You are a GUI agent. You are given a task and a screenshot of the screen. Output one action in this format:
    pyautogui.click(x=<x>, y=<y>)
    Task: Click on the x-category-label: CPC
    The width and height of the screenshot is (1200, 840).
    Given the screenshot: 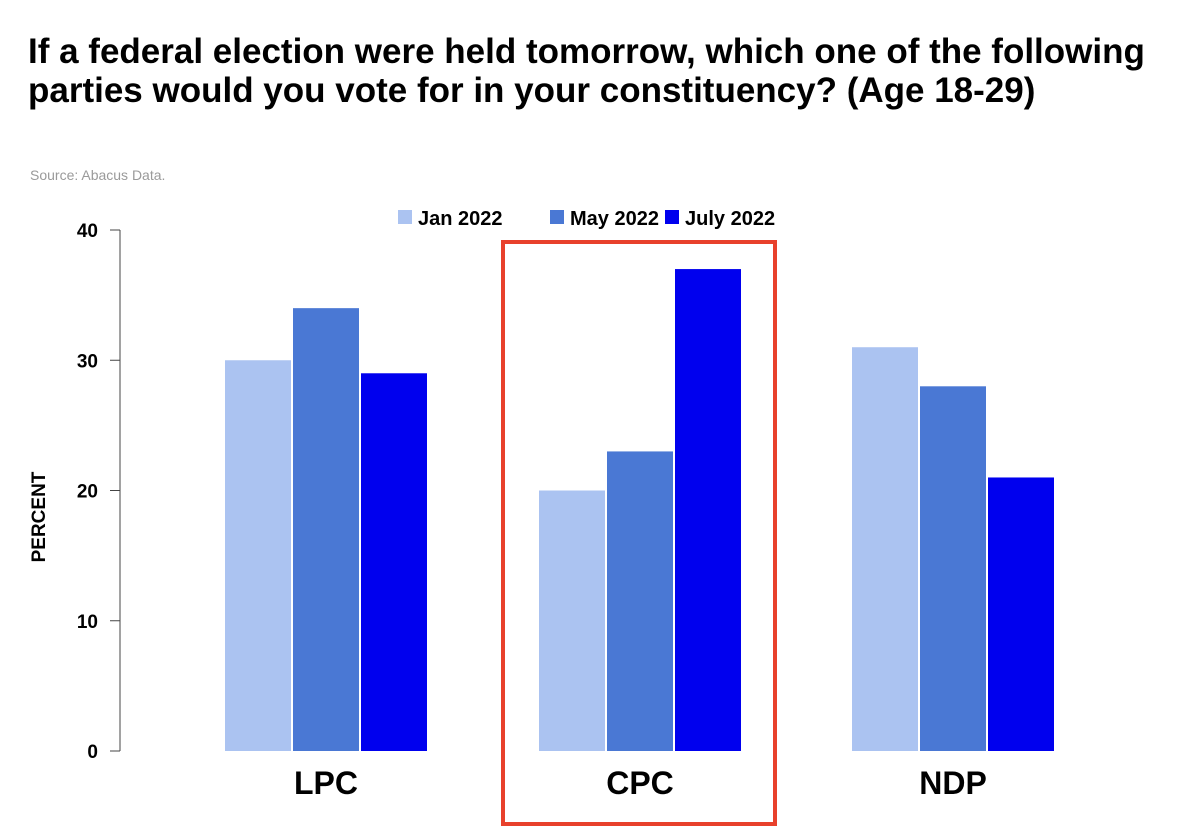 What is the action you would take?
    pyautogui.click(x=640, y=783)
    